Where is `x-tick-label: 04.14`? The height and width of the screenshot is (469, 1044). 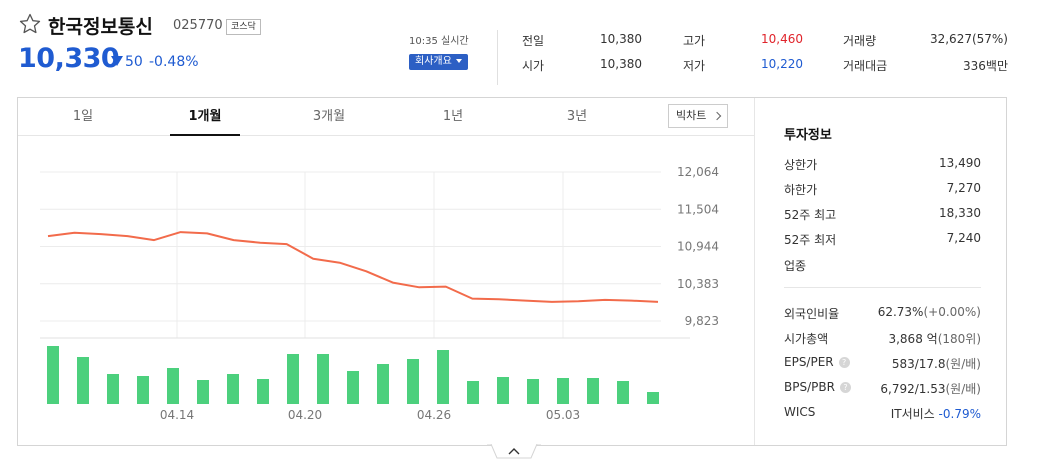 x-tick-label: 04.14 is located at coordinates (177, 415).